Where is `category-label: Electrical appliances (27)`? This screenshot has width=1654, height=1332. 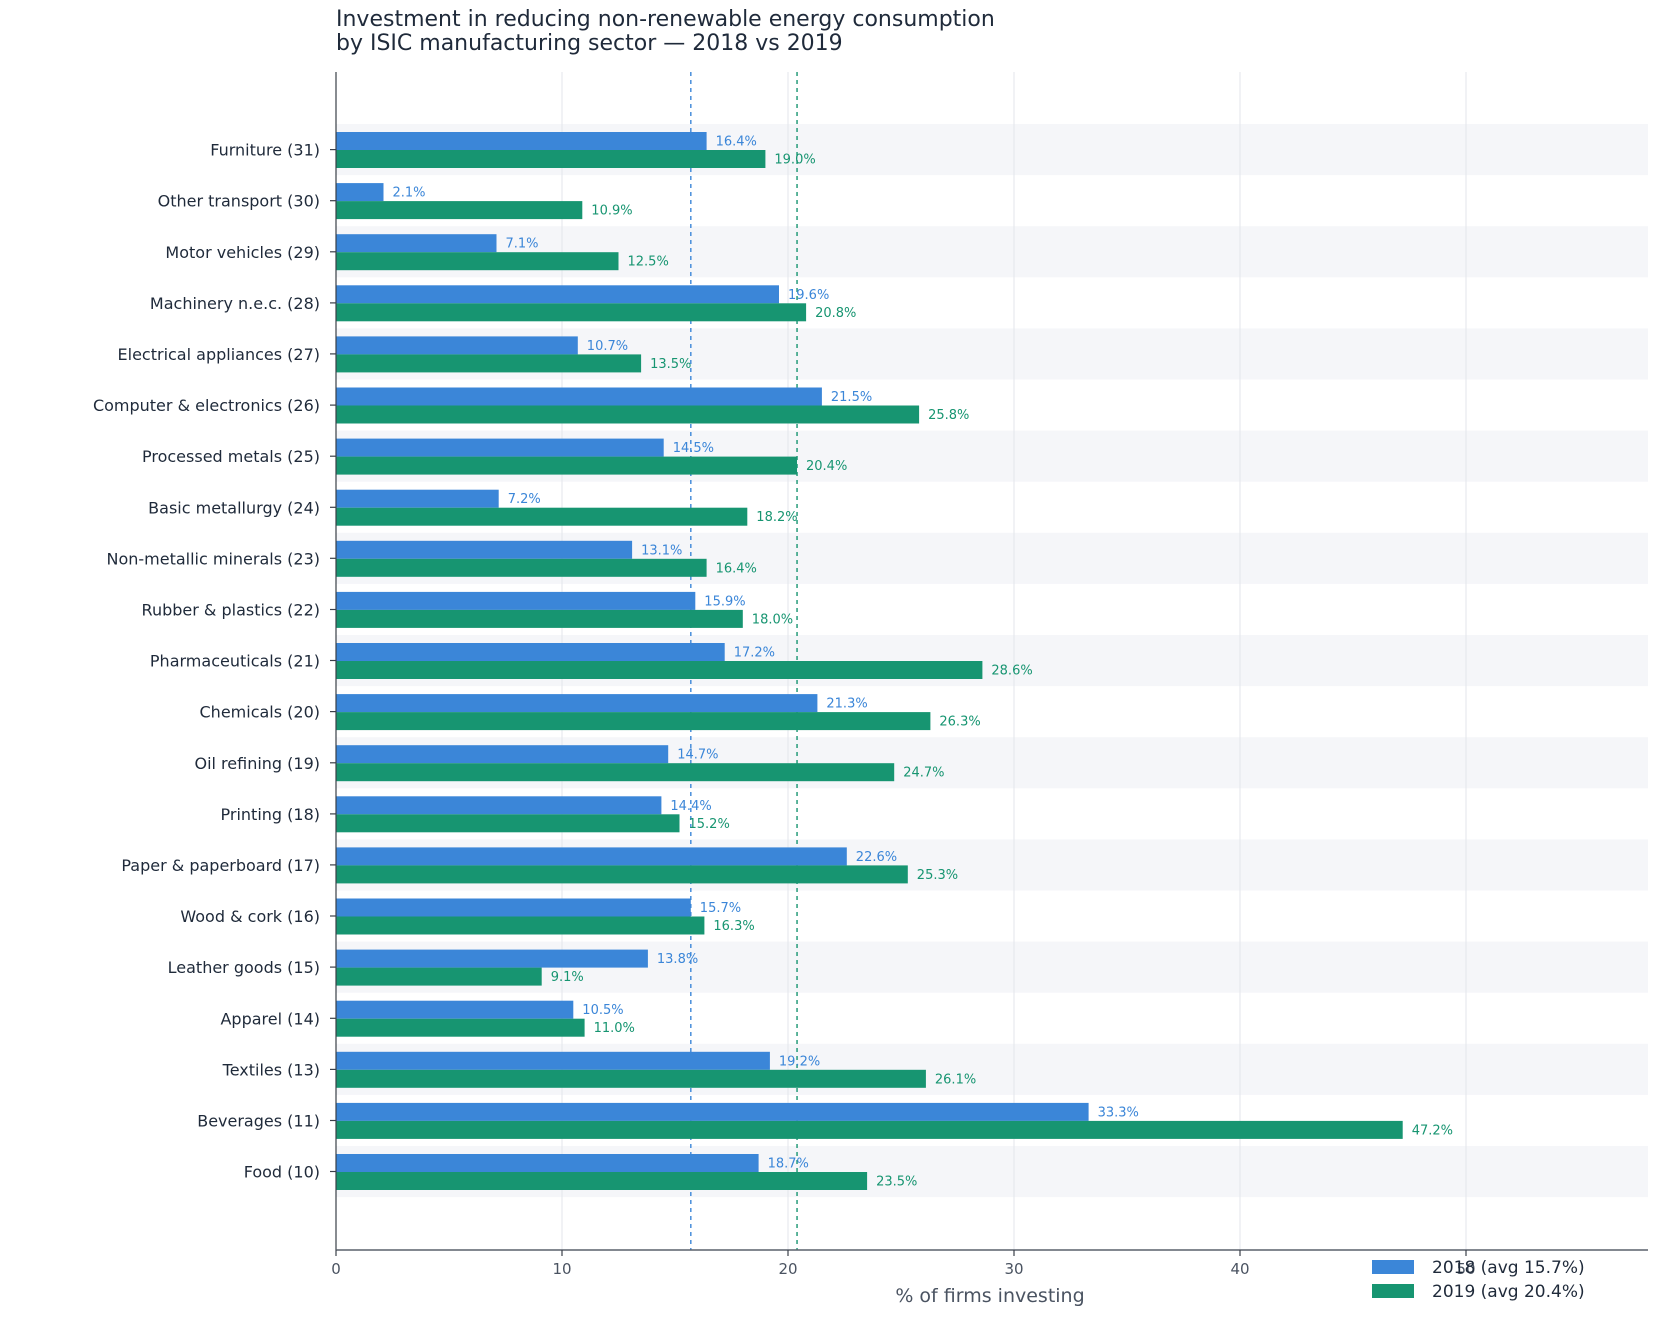 category-label: Electrical appliances (27) is located at coordinates (219, 354).